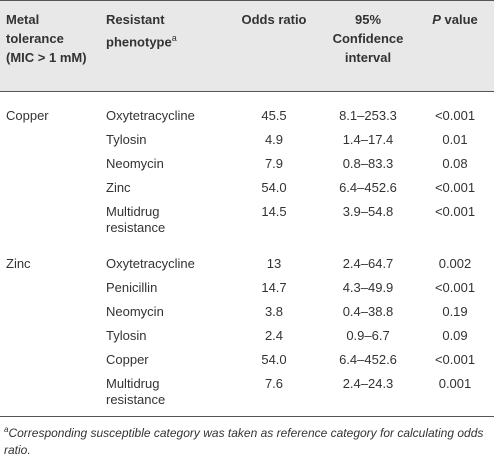  Describe the element at coordinates (274, 335) in the screenshot. I see `odds-ratio-cell: 2.4` at that location.